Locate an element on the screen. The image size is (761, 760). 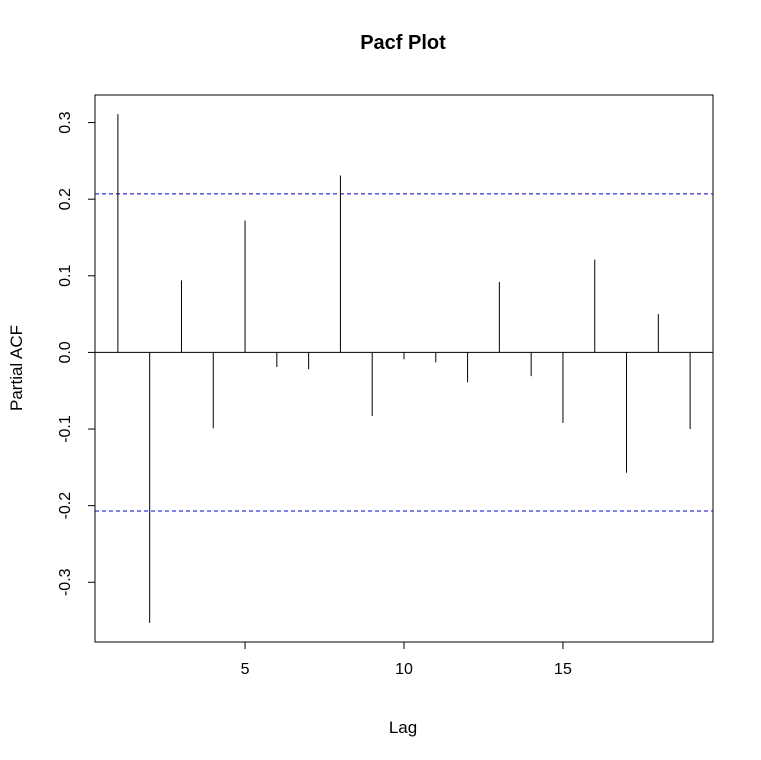
x-axis-label: Lag is located at coordinates (403, 727).